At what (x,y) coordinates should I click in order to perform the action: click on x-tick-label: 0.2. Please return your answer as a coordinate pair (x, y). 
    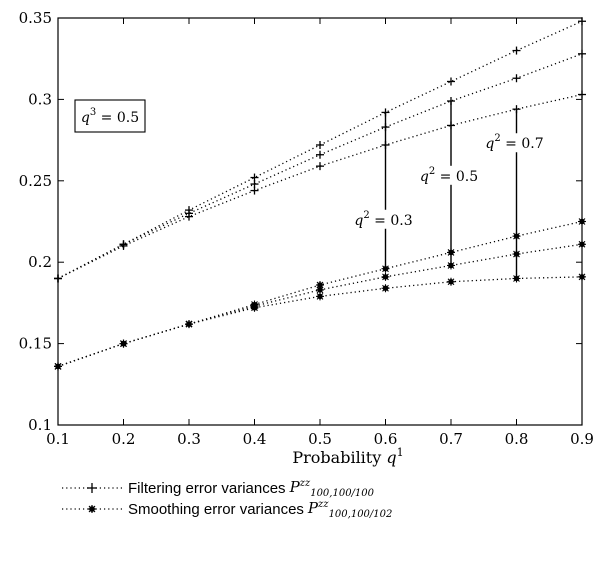
    Looking at the image, I should click on (124, 439).